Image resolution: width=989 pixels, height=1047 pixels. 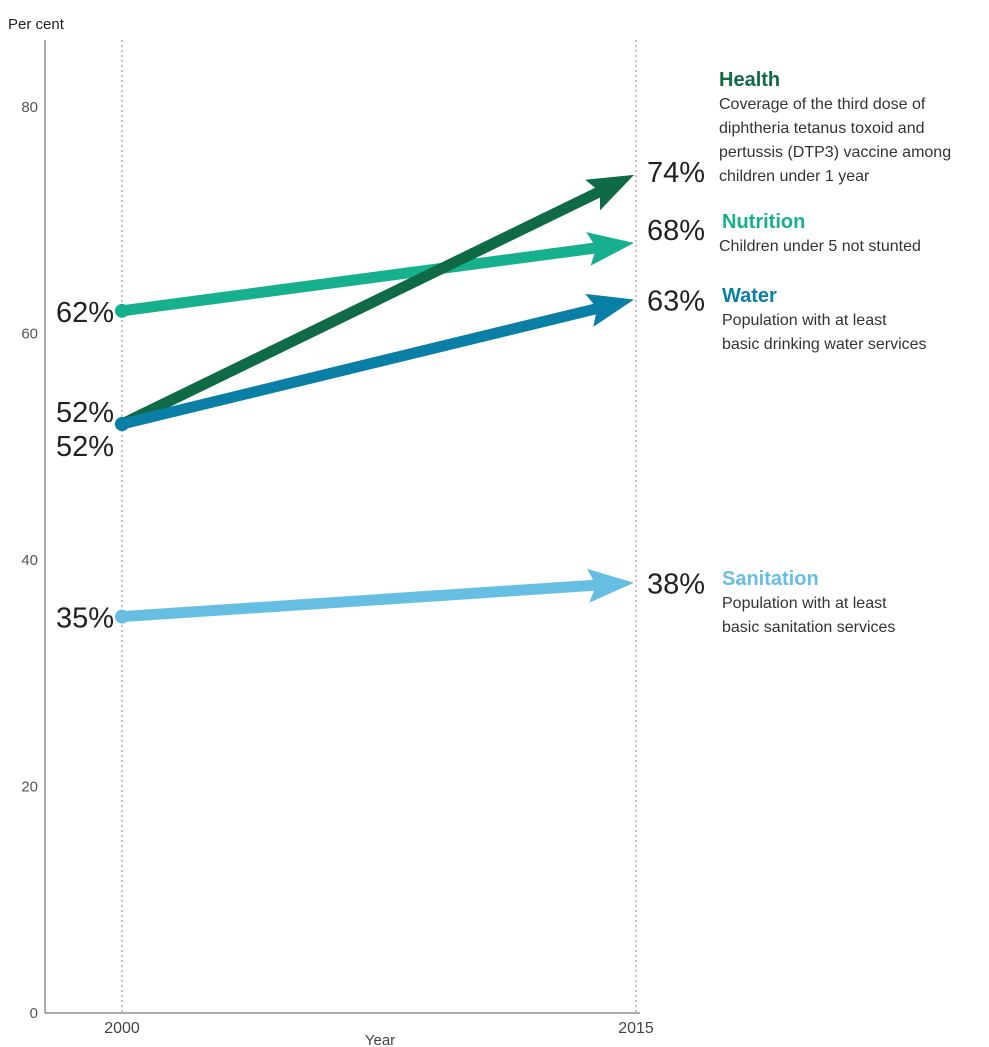 What do you see at coordinates (380, 1039) in the screenshot?
I see `x-axis-title: Year` at bounding box center [380, 1039].